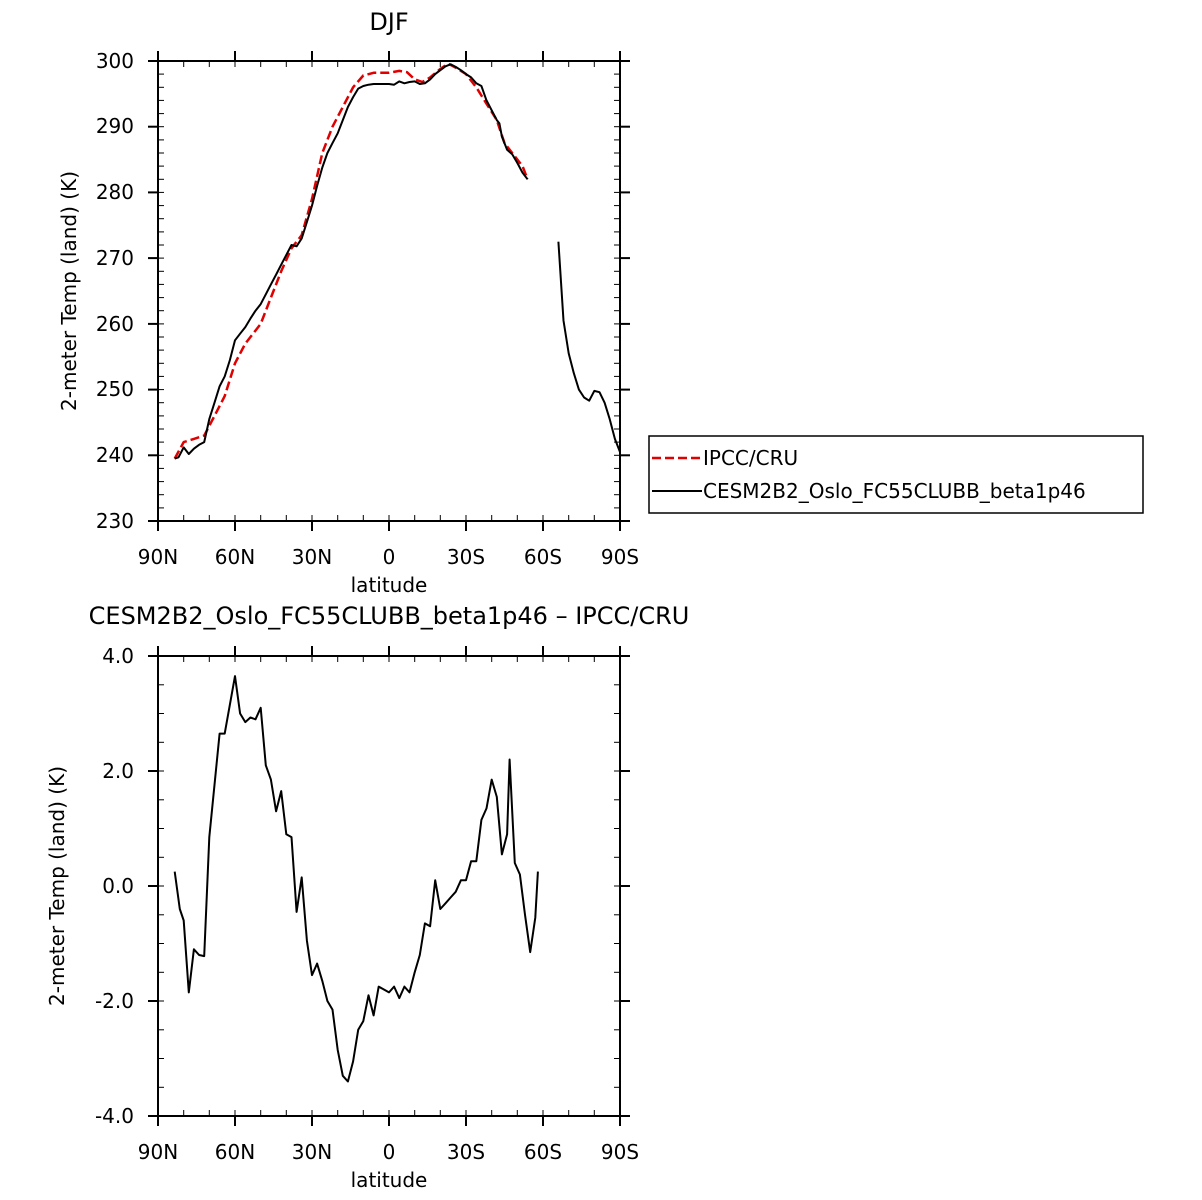 This screenshot has width=1202, height=1200. Describe the element at coordinates (115, 258) in the screenshot. I see `y-tick-label: 270` at that location.